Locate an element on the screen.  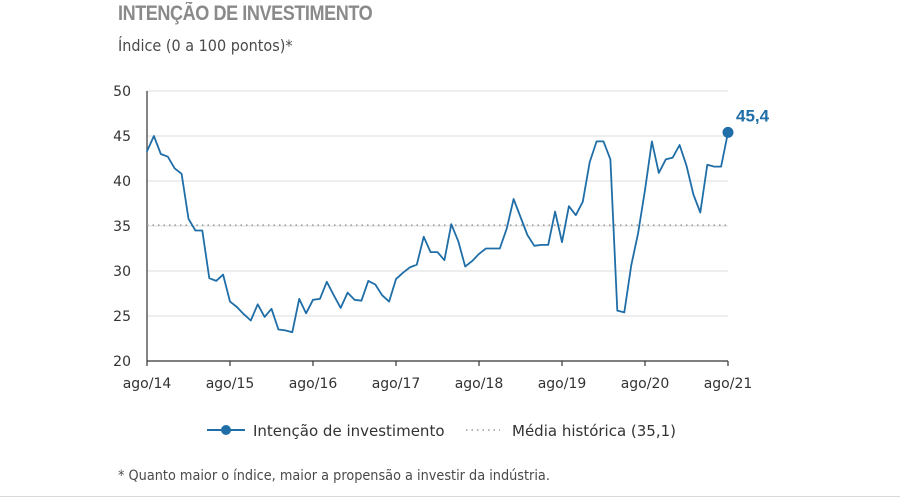
last-value-label: 45,4 is located at coordinates (753, 115).